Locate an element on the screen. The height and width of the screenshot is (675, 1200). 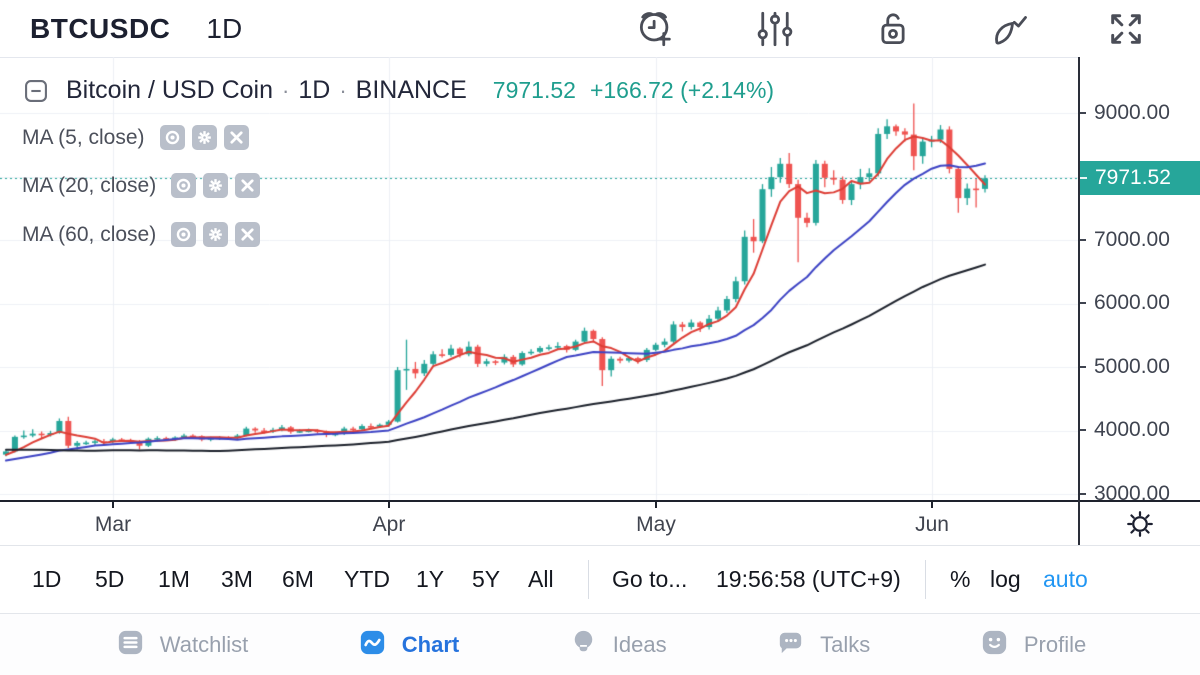
last-price-badge: 7971.52 is located at coordinates (1139, 178).